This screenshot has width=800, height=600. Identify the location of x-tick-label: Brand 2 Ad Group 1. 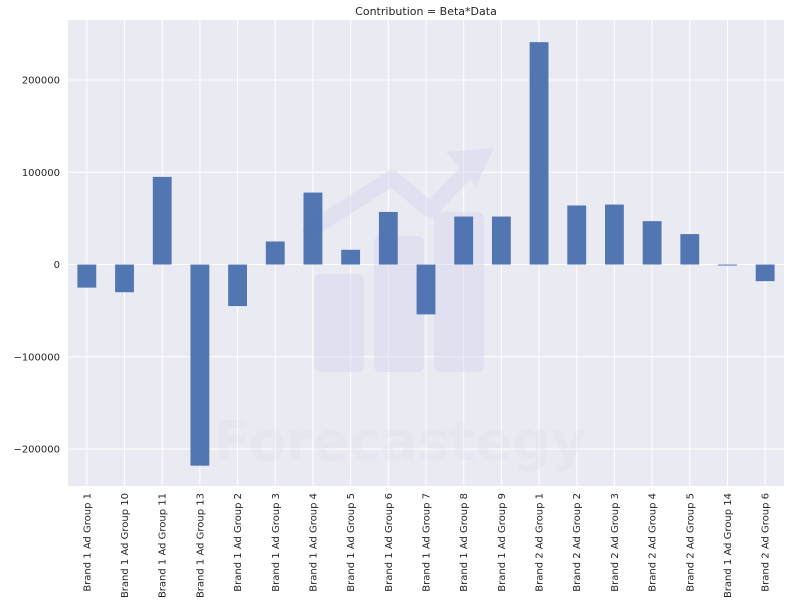
(540, 542).